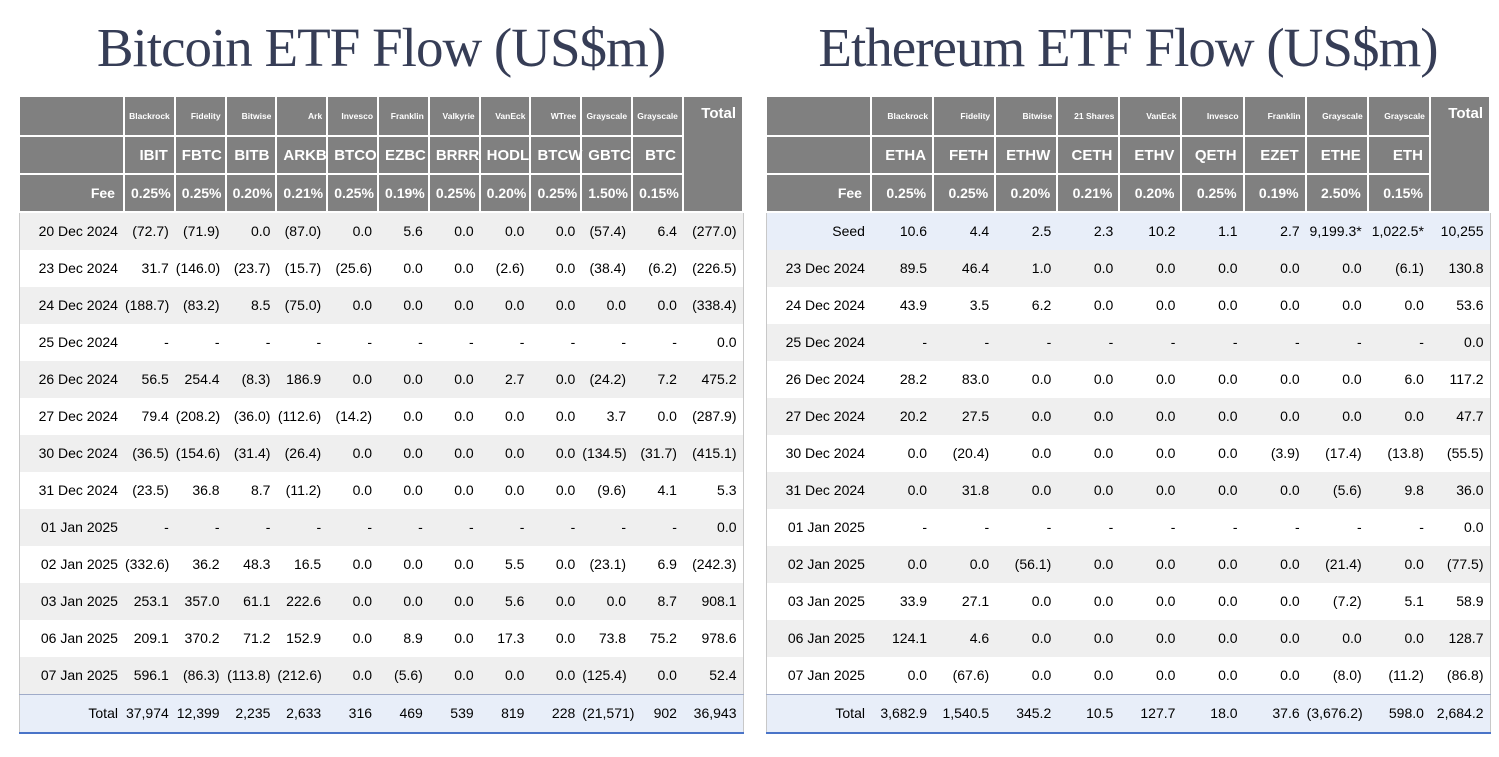  Describe the element at coordinates (607, 193) in the screenshot. I see `fee-value: 1.50%` at that location.